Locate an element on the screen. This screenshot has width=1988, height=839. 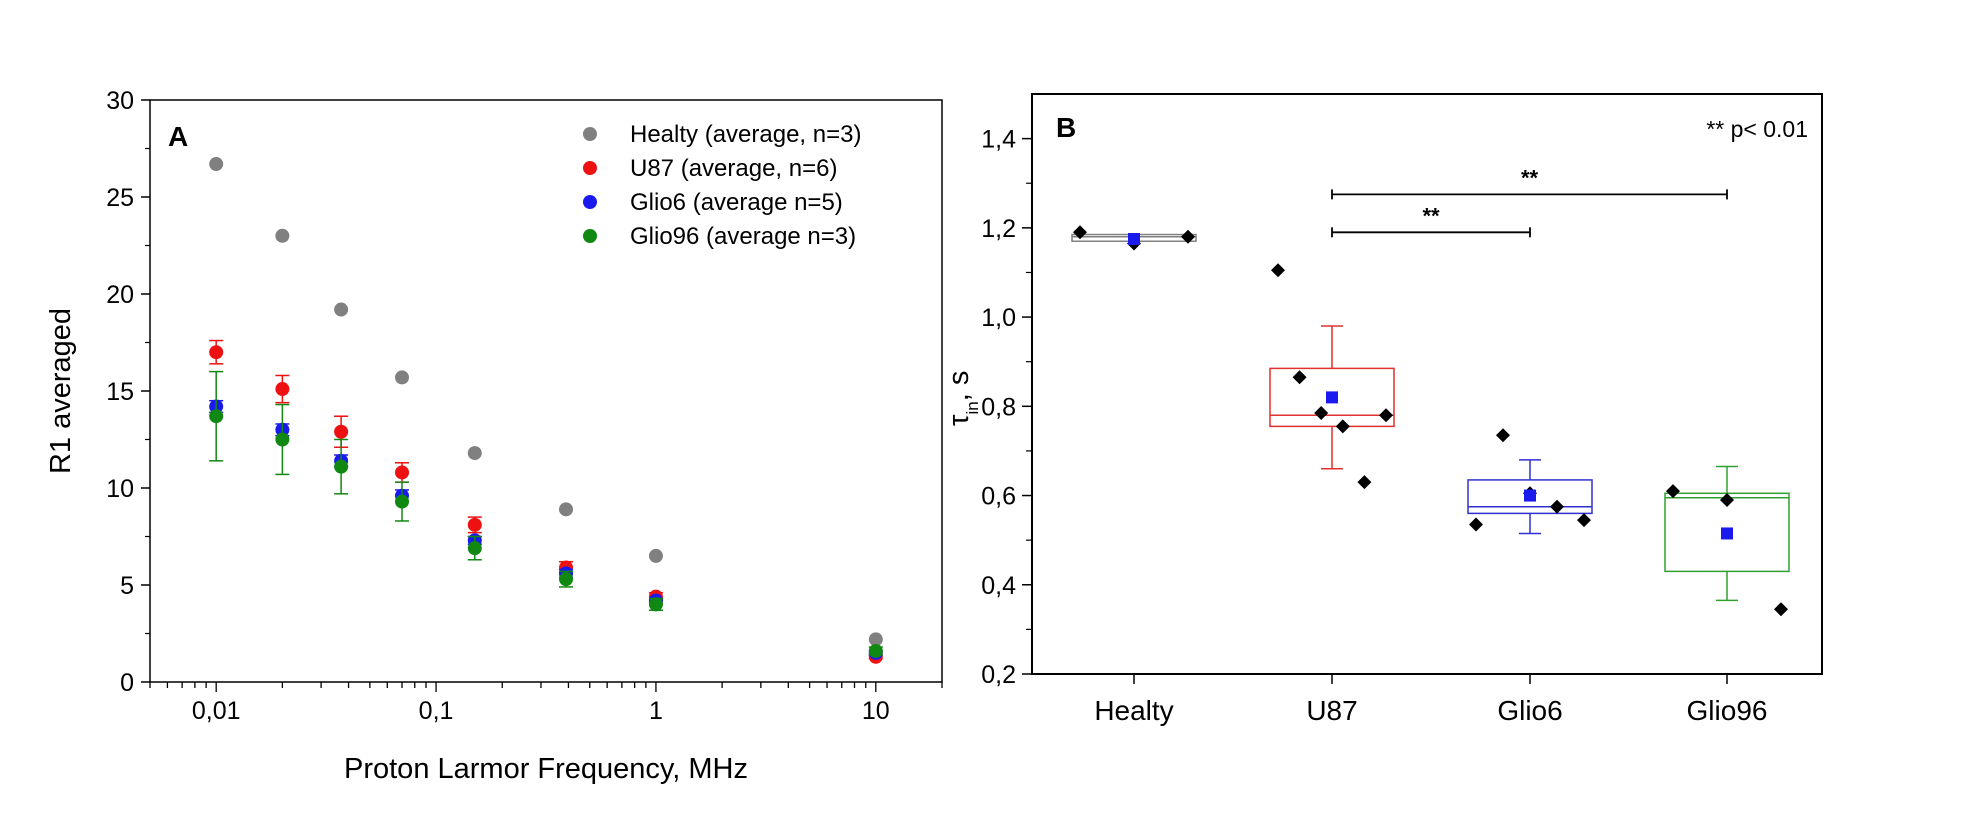
box-group-glio6 is located at coordinates (1530, 481).